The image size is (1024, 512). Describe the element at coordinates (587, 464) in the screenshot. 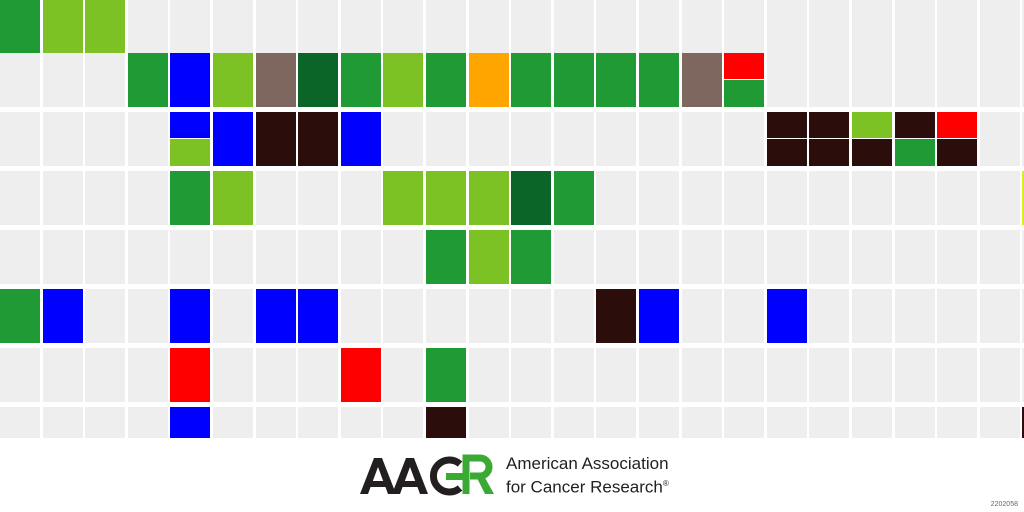

I see `aacr-name-line1: American Association` at that location.